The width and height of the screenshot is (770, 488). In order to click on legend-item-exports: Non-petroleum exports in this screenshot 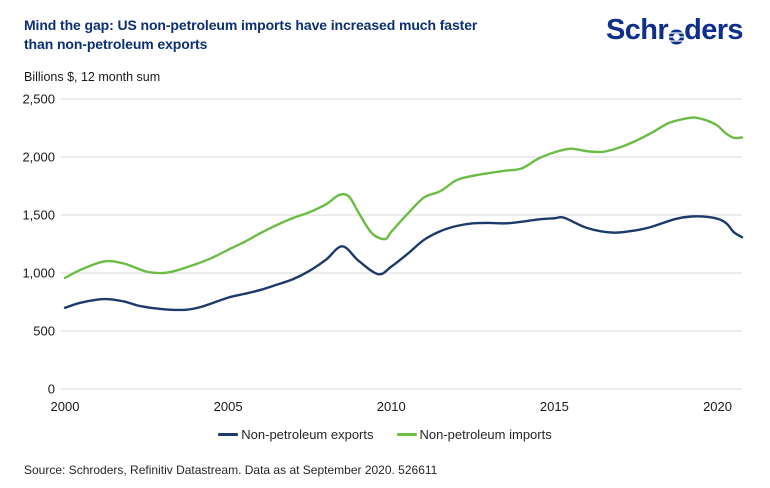, I will do `click(296, 434)`.